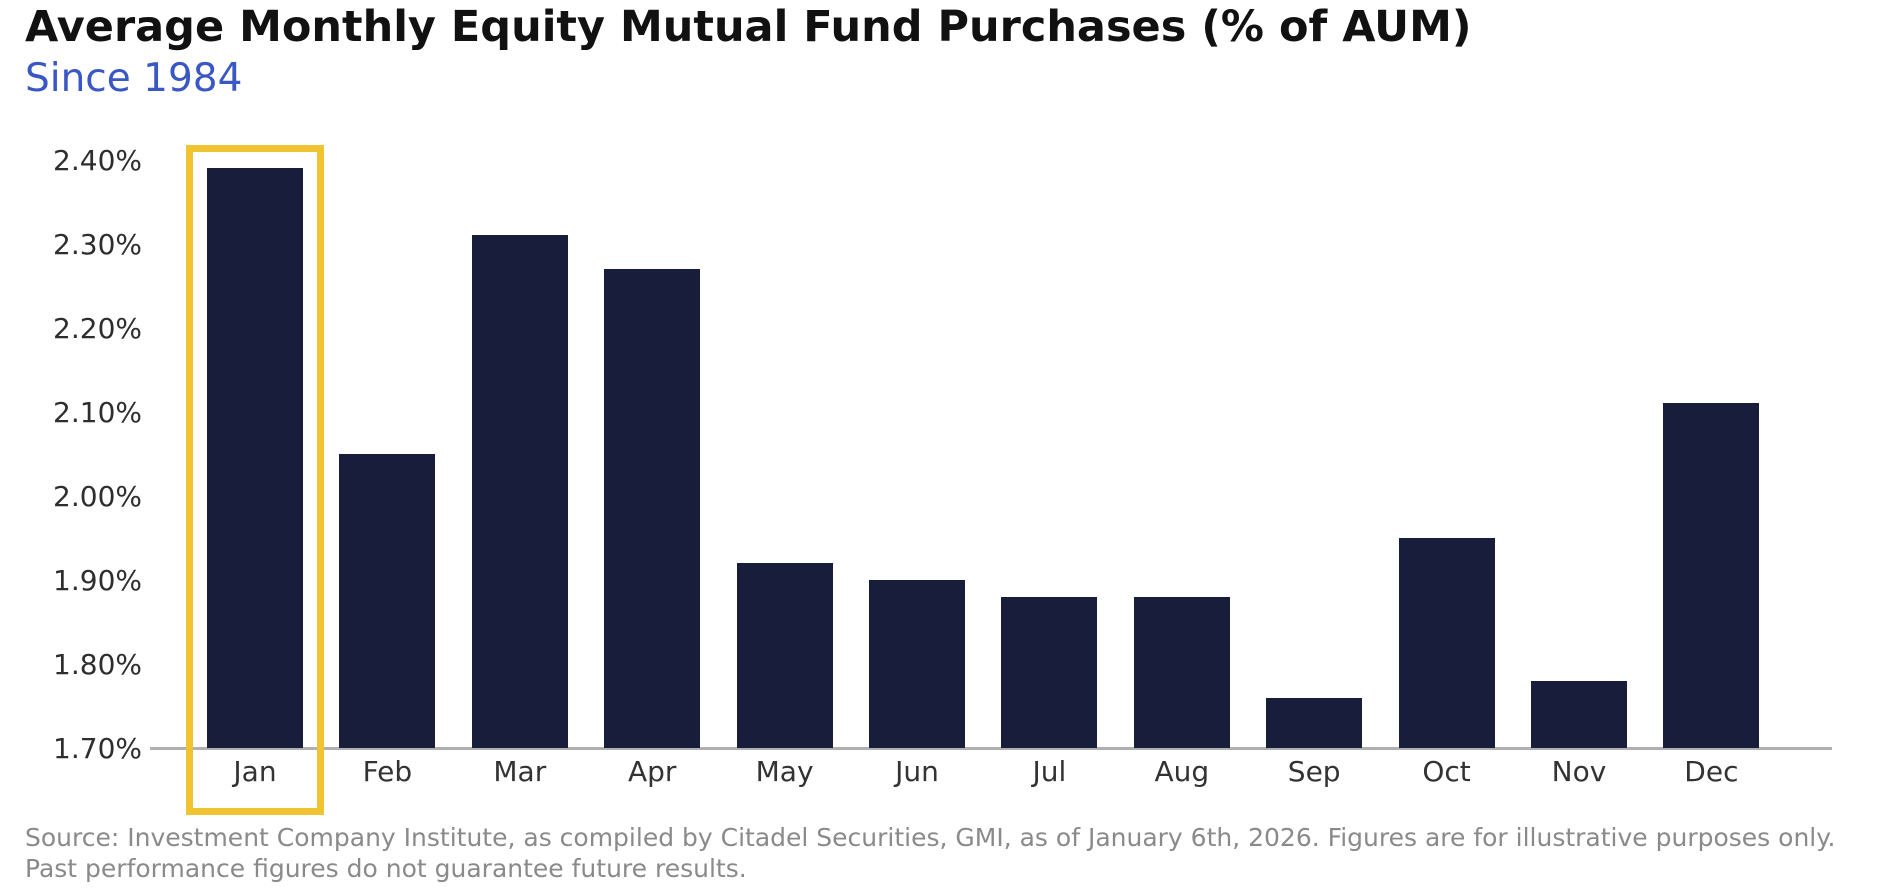 The height and width of the screenshot is (895, 1895). Describe the element at coordinates (97, 244) in the screenshot. I see `y-axis-tick-2.30%: 2.30%` at that location.